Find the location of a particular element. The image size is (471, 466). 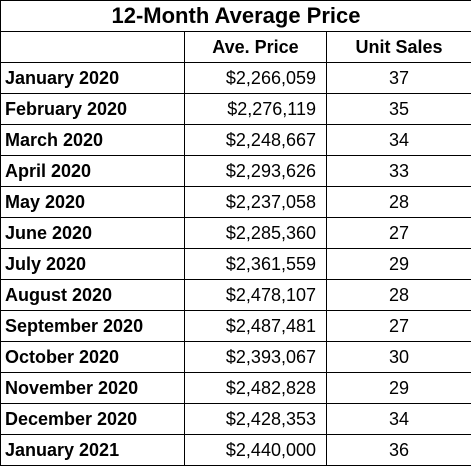

ave-price-cell: $2,285,360 is located at coordinates (256, 233).